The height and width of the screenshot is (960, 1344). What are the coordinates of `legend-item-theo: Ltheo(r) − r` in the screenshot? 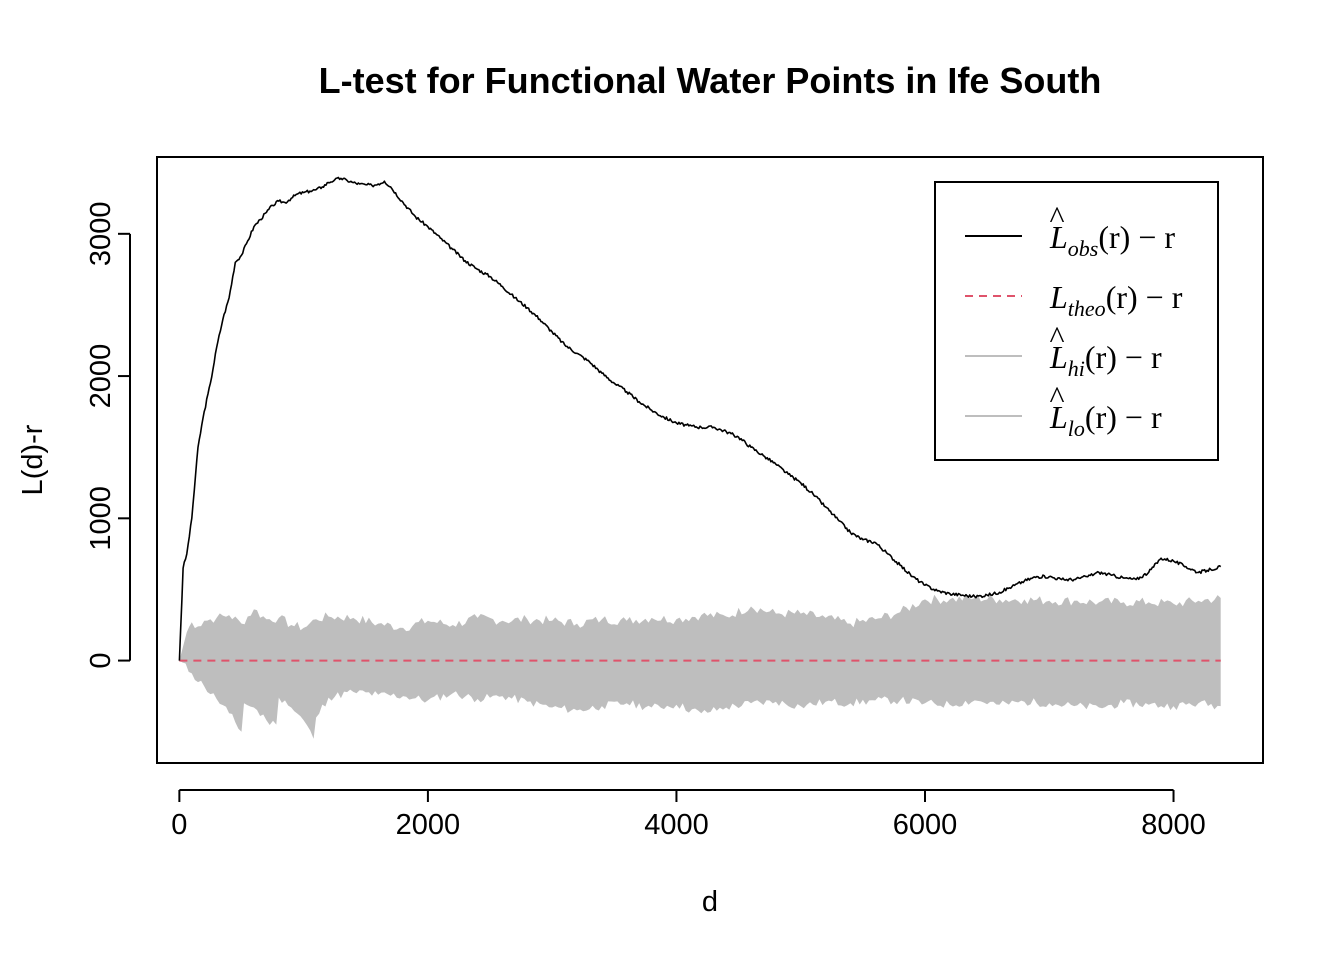 It's located at (1074, 300).